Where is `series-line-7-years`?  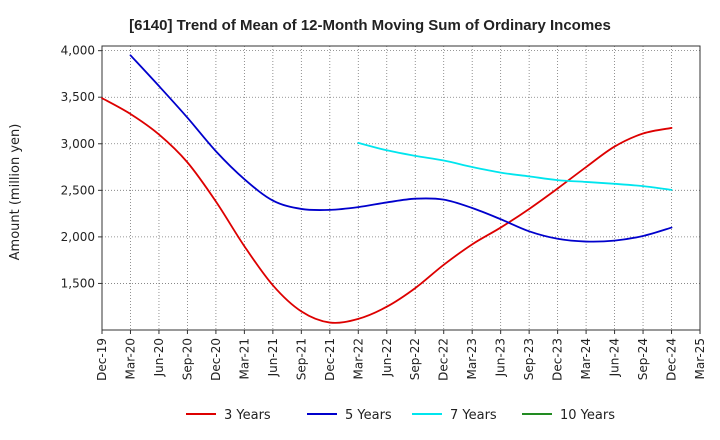 series-line-7-years is located at coordinates (515, 166).